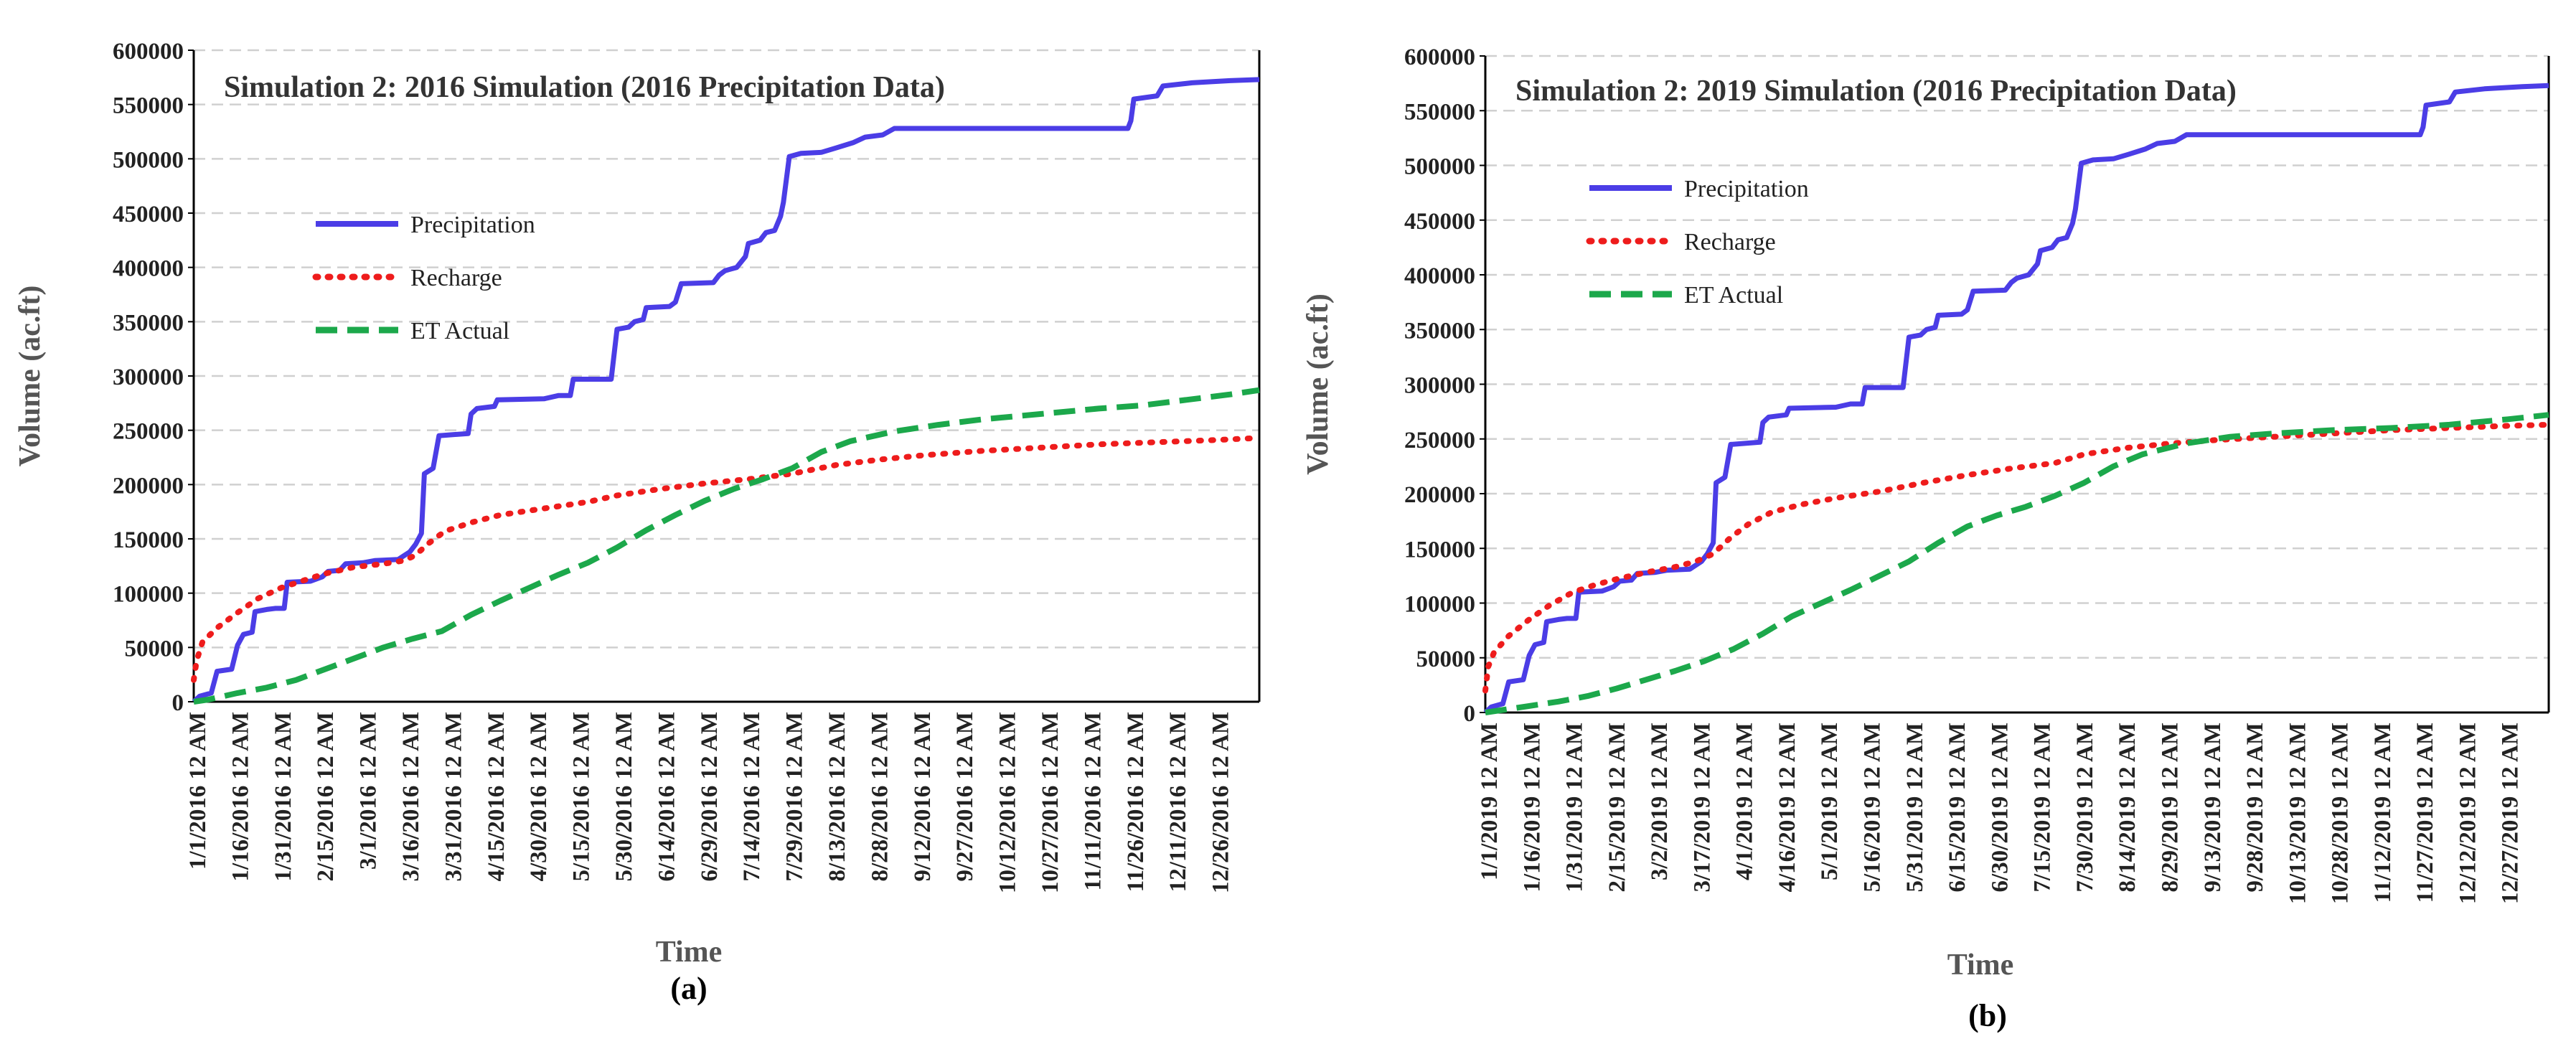  What do you see at coordinates (667, 797) in the screenshot?
I see `x-tick-label: 6/14/2016 12 AM` at bounding box center [667, 797].